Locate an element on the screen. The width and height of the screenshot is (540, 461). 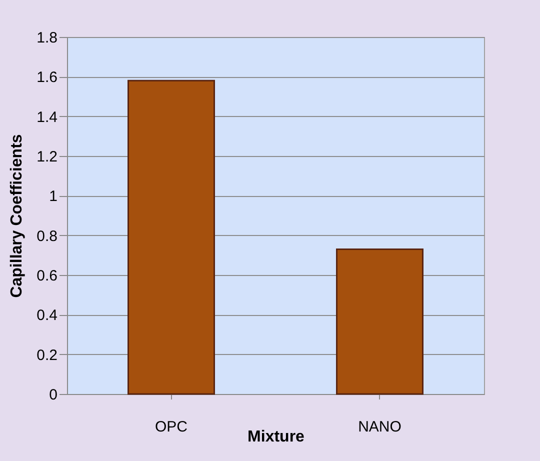
y-tick-label: 1.6 is located at coordinates (47, 77).